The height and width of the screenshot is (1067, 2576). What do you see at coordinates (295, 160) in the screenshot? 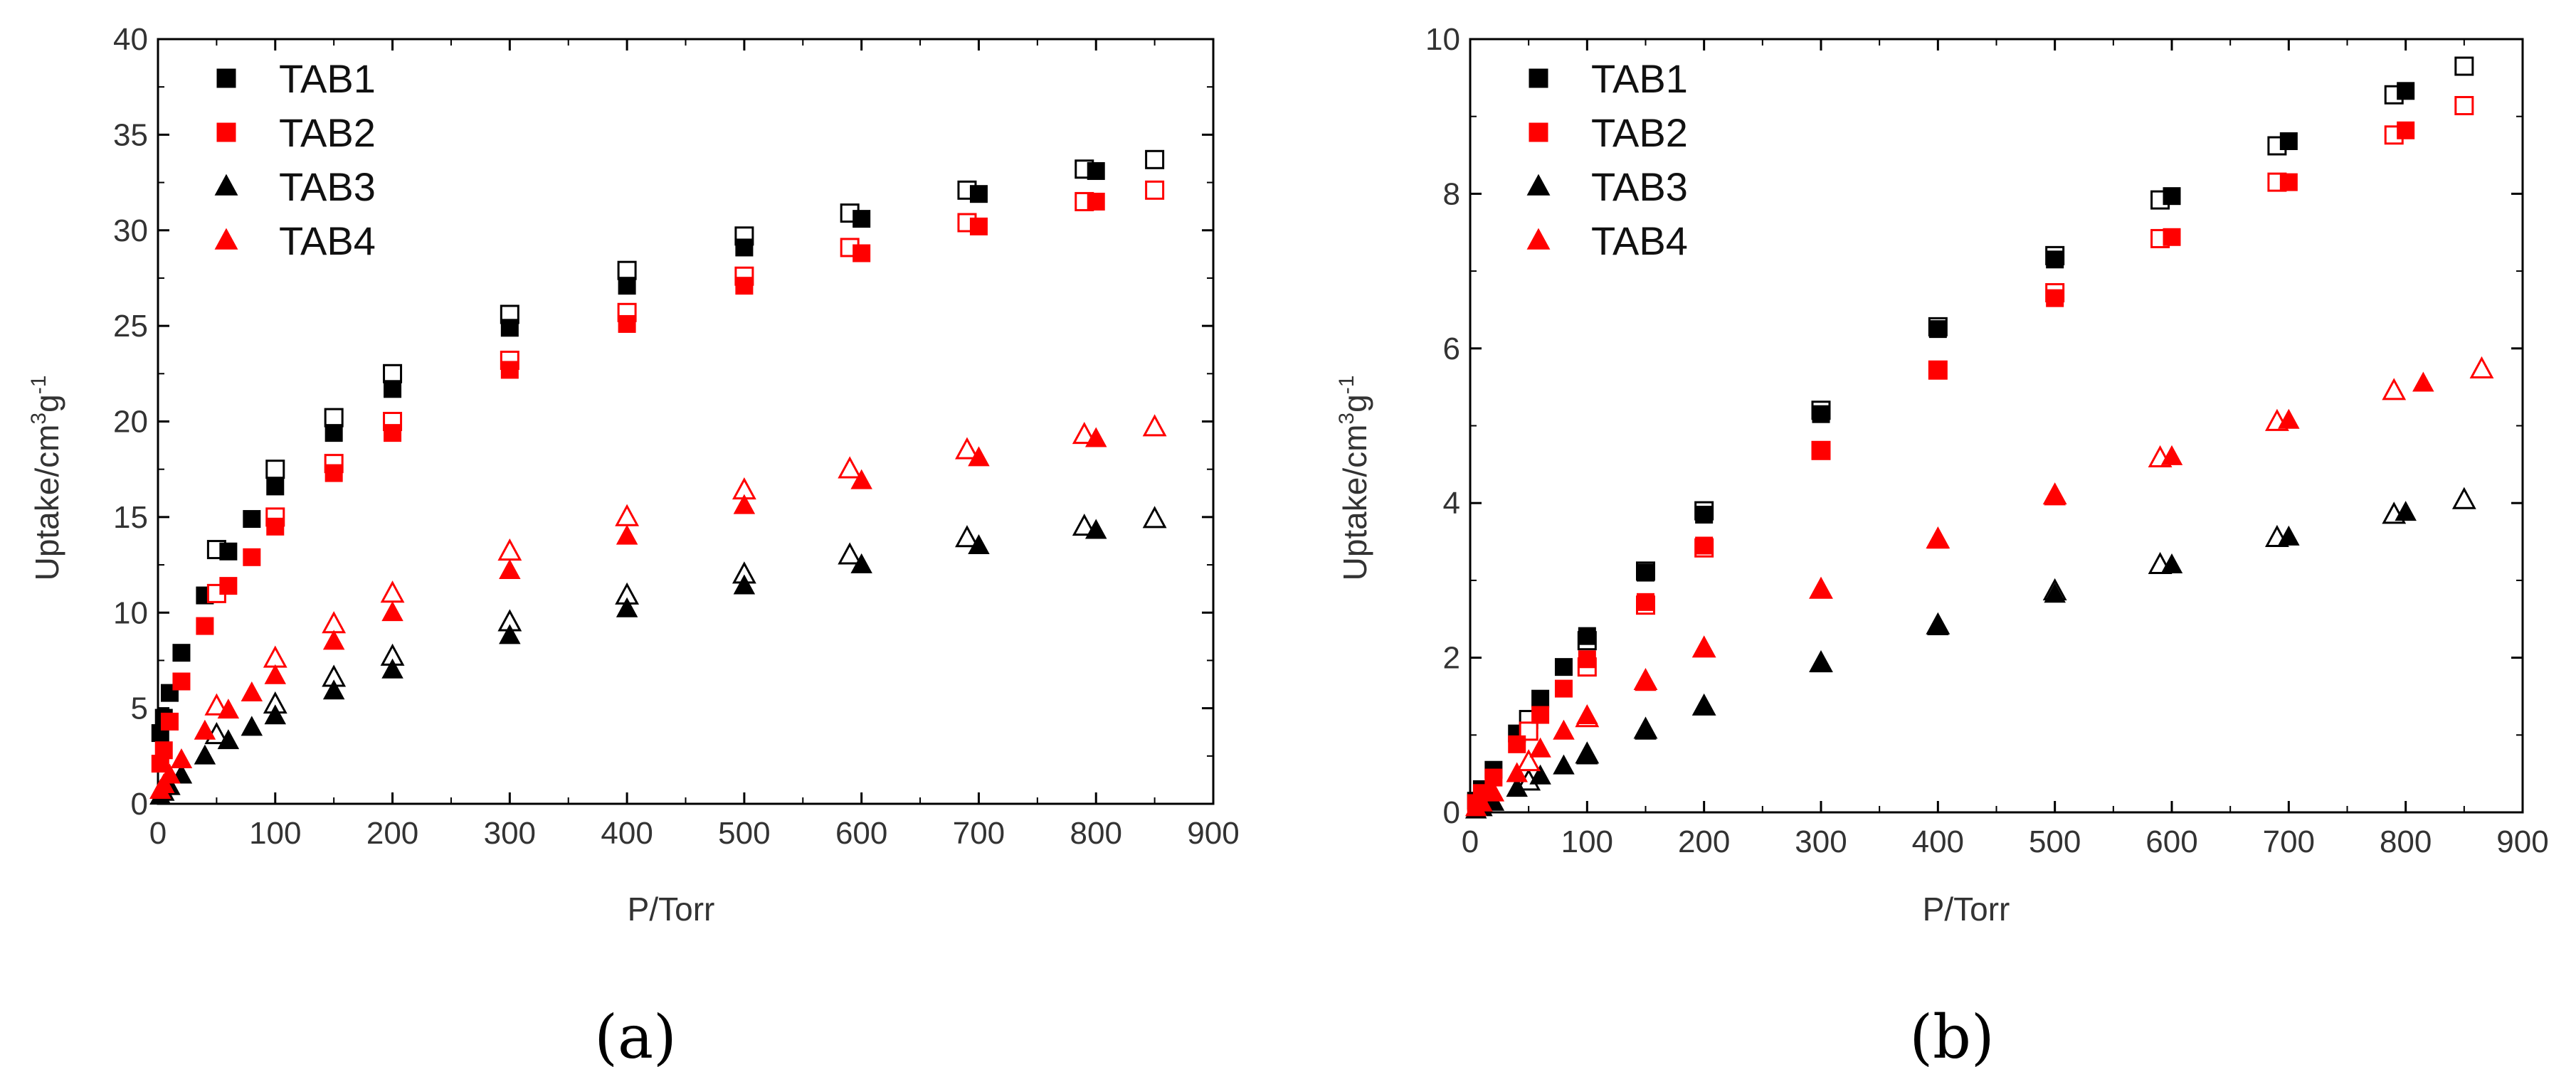
I see `legend-a: TAB1 TAB2 TAB3 TAB4` at bounding box center [295, 160].